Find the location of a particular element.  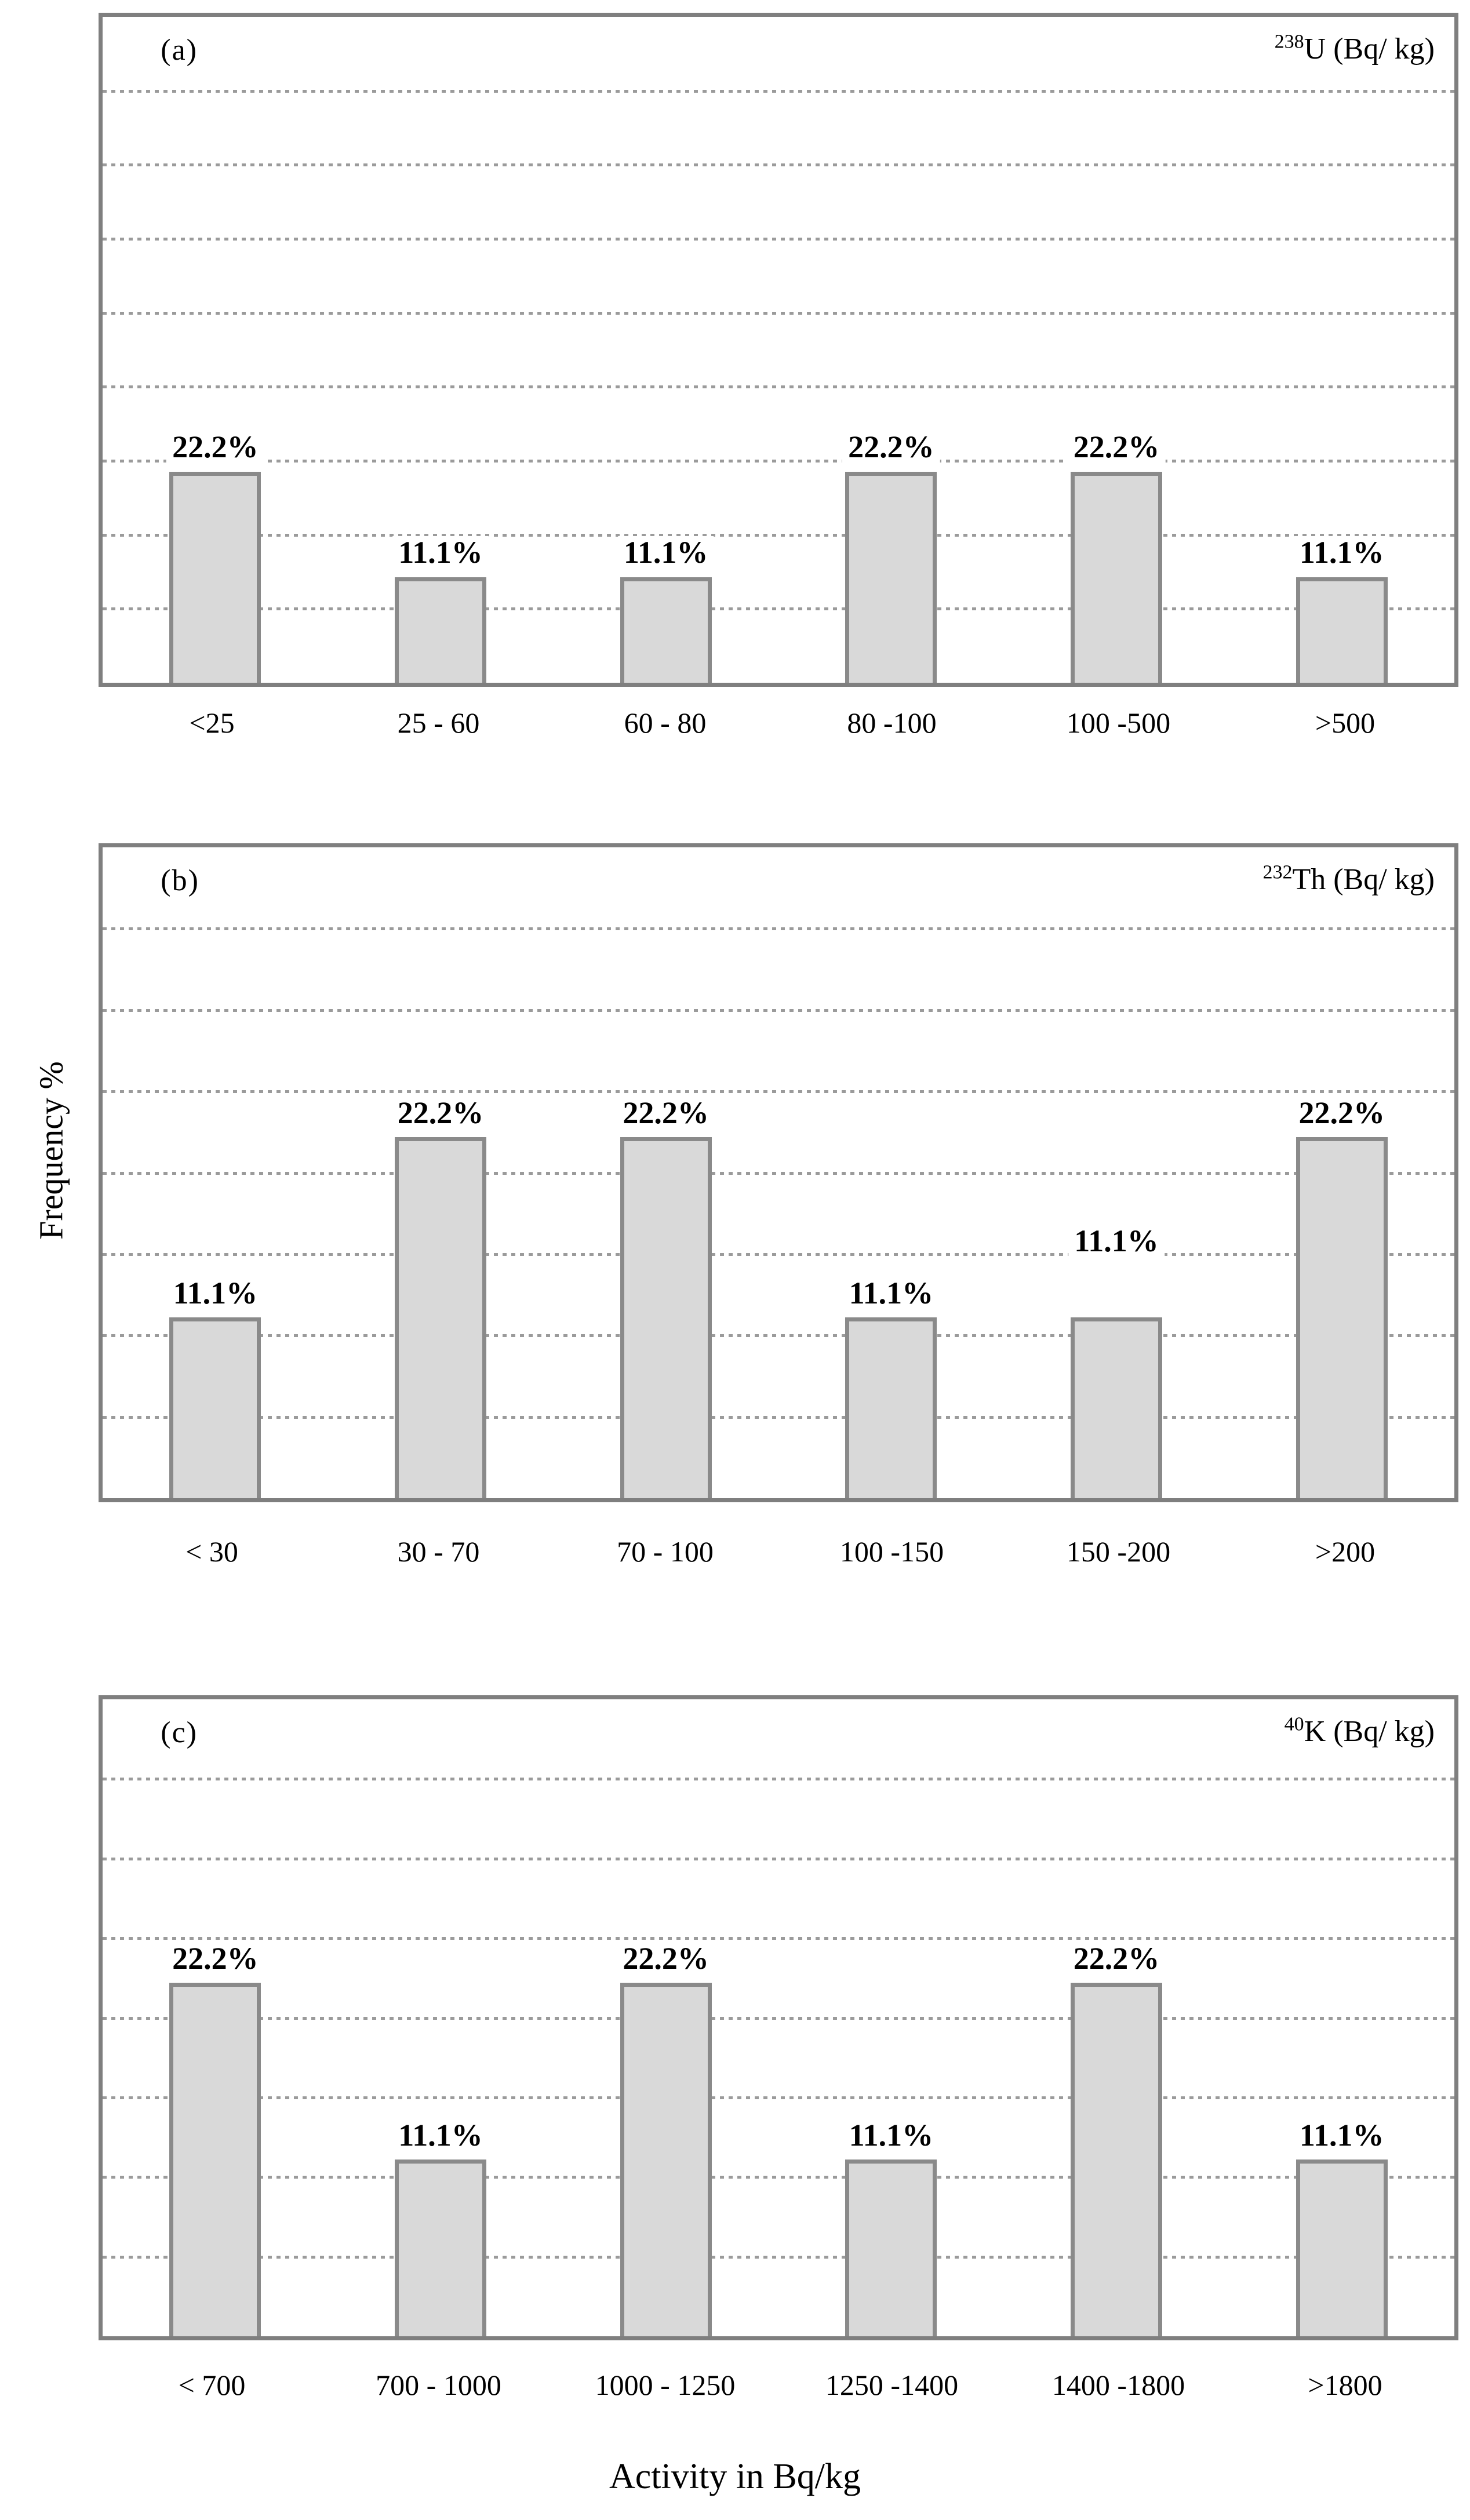

isotope-mass-number: 238 is located at coordinates (1289, 42).